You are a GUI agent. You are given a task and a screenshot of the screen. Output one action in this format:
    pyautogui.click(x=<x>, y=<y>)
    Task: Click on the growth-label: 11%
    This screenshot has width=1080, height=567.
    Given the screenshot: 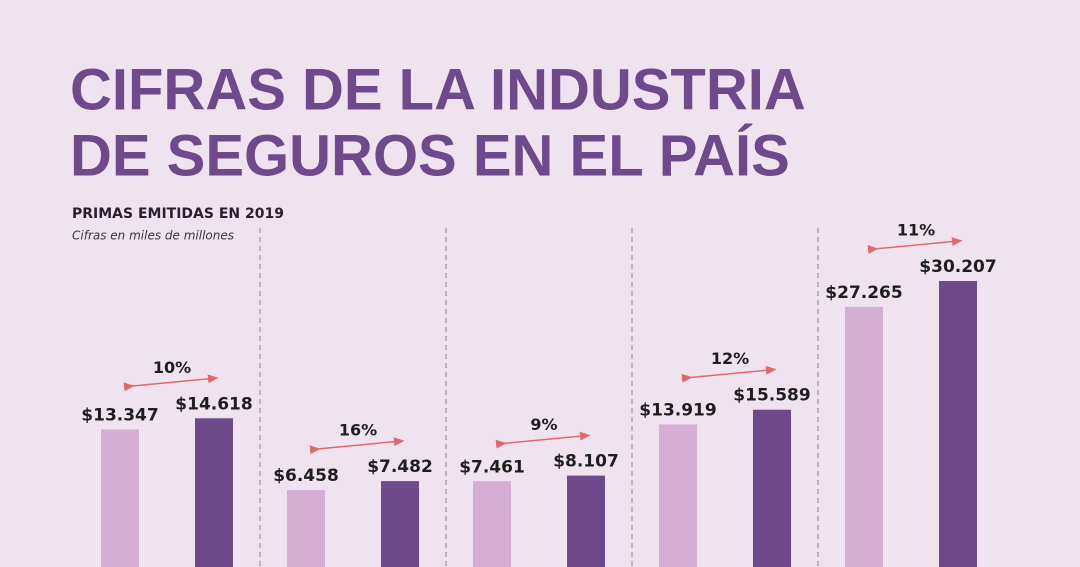 What is the action you would take?
    pyautogui.click(x=916, y=230)
    